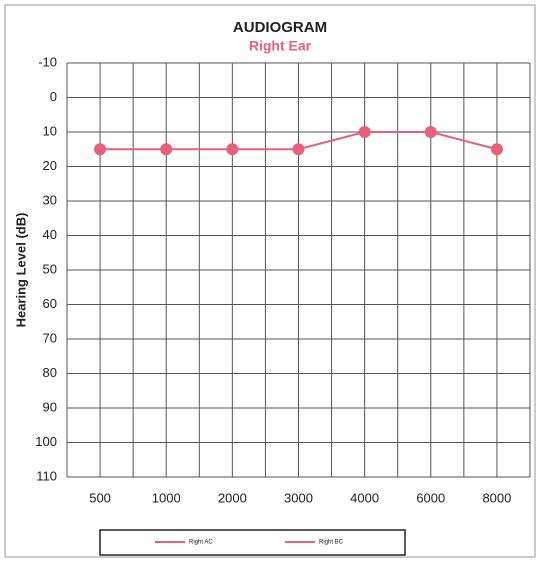 The width and height of the screenshot is (541, 562). I want to click on y-tick-label: 10, so click(50, 130).